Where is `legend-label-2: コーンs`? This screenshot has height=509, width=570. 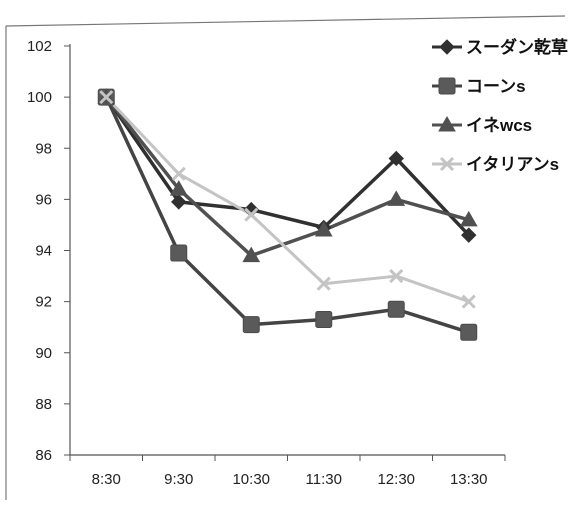
legend-label-2: コーンs is located at coordinates (496, 86).